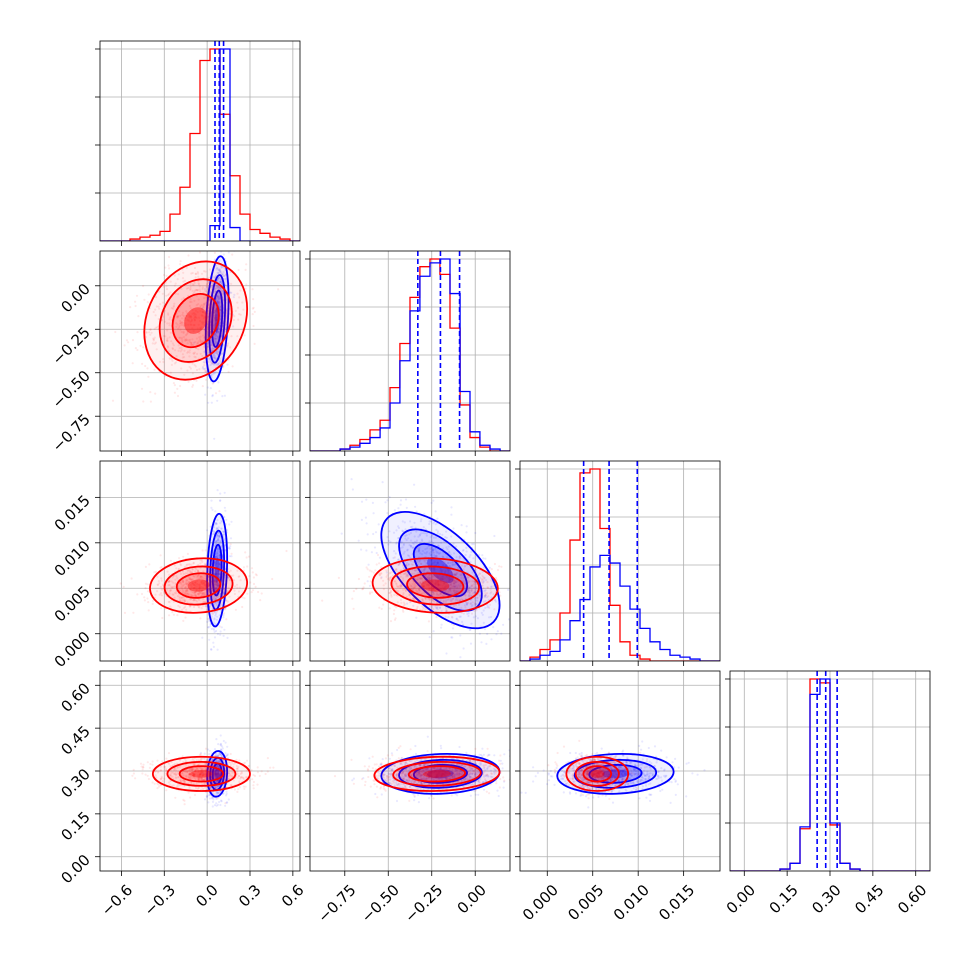 Image resolution: width=970 pixels, height=970 pixels. I want to click on grid, so click(410, 351).